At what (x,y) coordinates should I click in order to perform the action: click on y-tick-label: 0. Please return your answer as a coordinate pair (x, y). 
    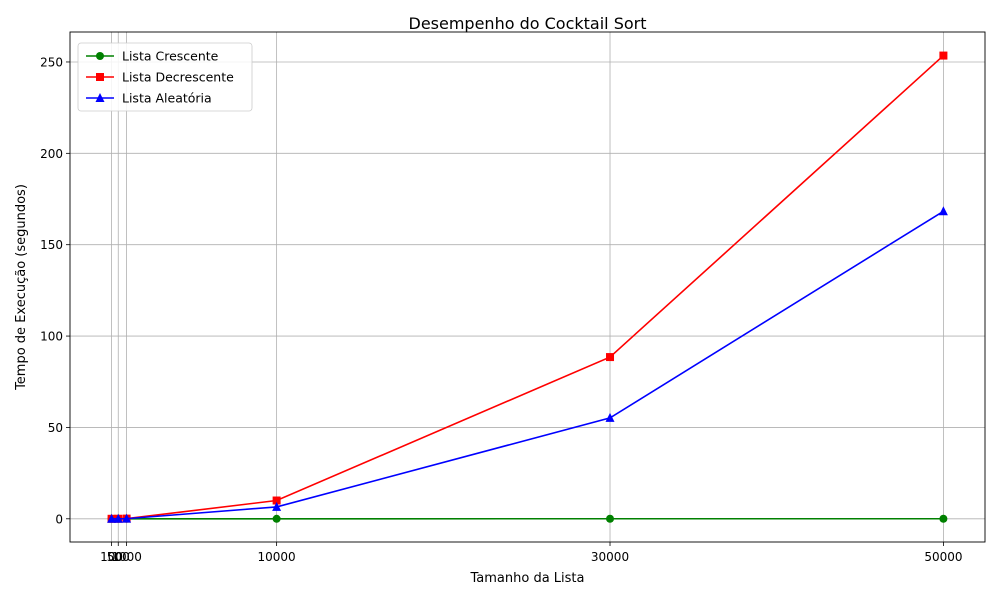
    Looking at the image, I should click on (59, 519).